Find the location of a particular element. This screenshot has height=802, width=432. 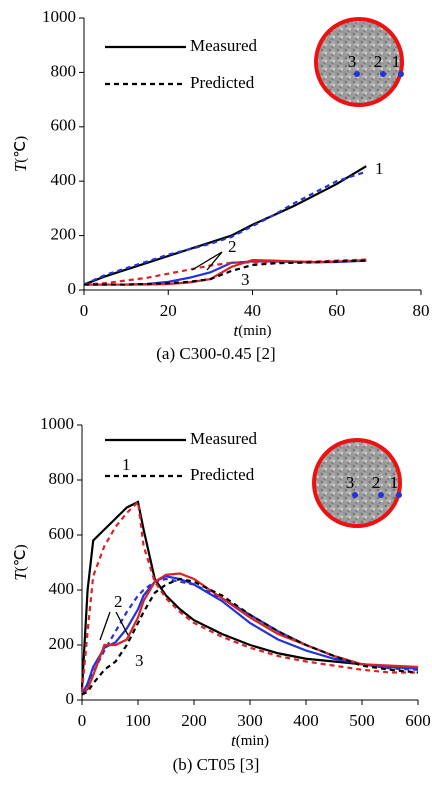

caption: (a) C300-0.45 [2] is located at coordinates (215, 353).